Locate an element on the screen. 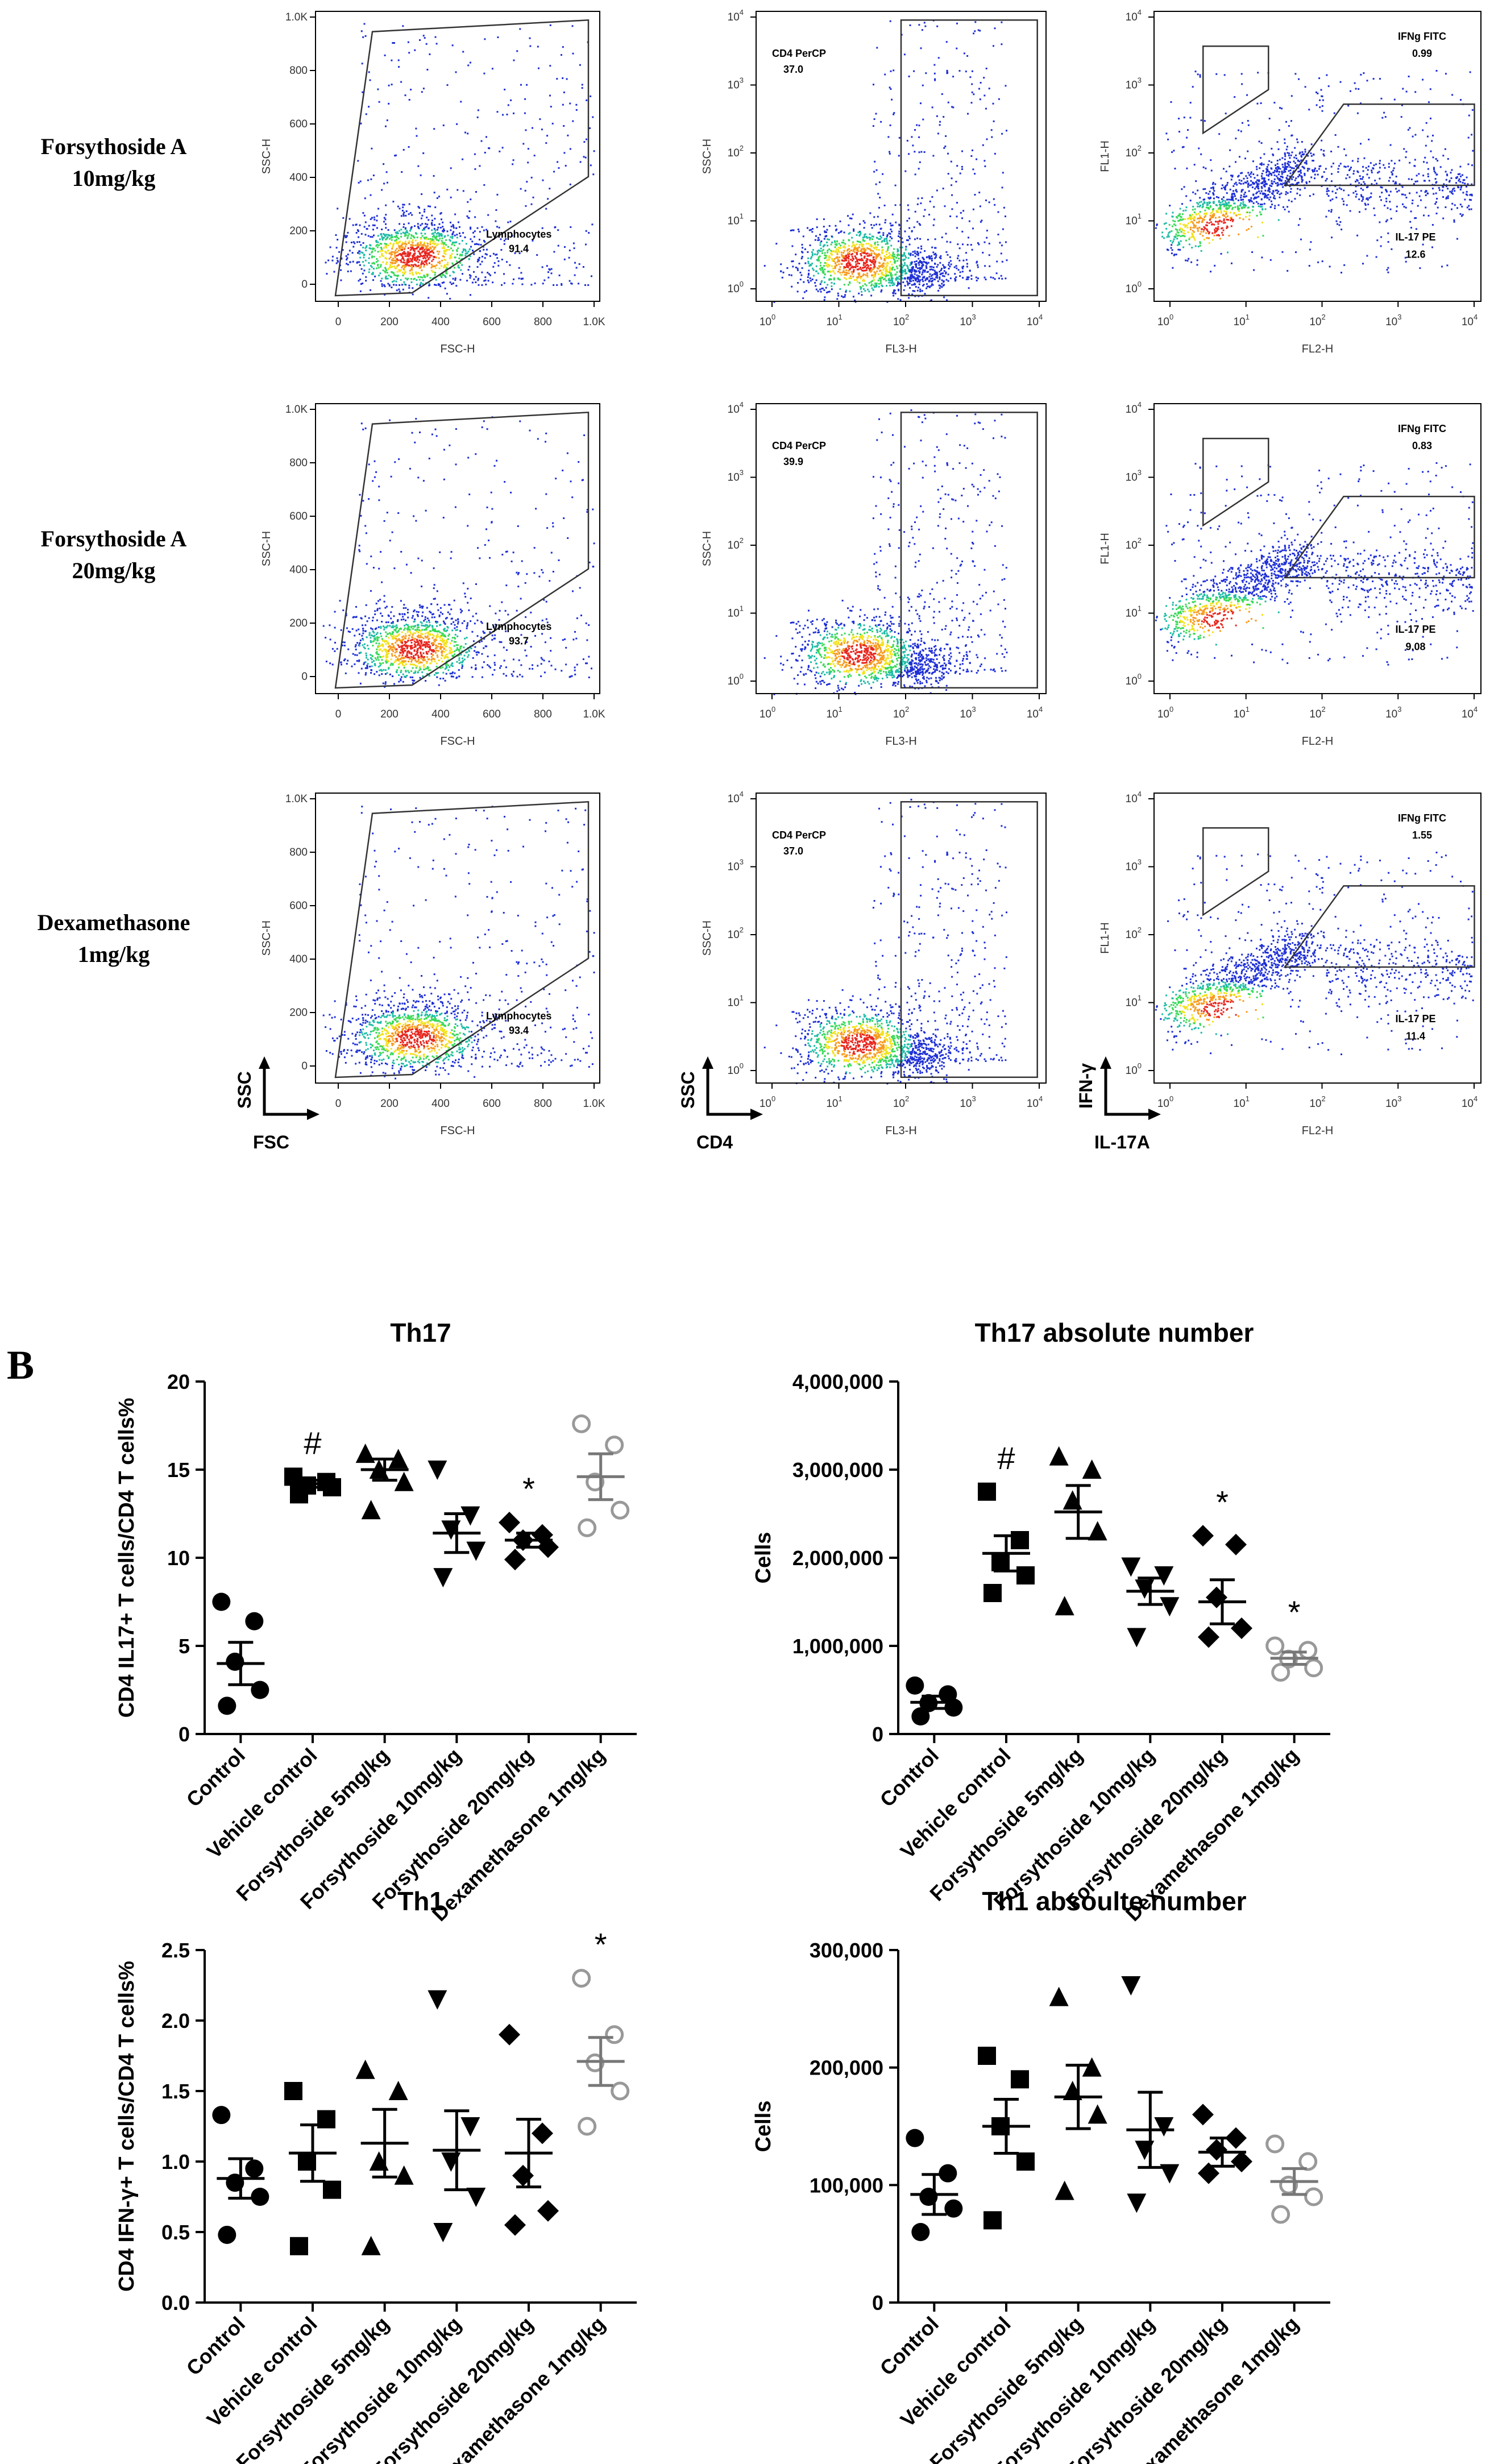  y-tick-label: 10¹ is located at coordinates (1134, 220).